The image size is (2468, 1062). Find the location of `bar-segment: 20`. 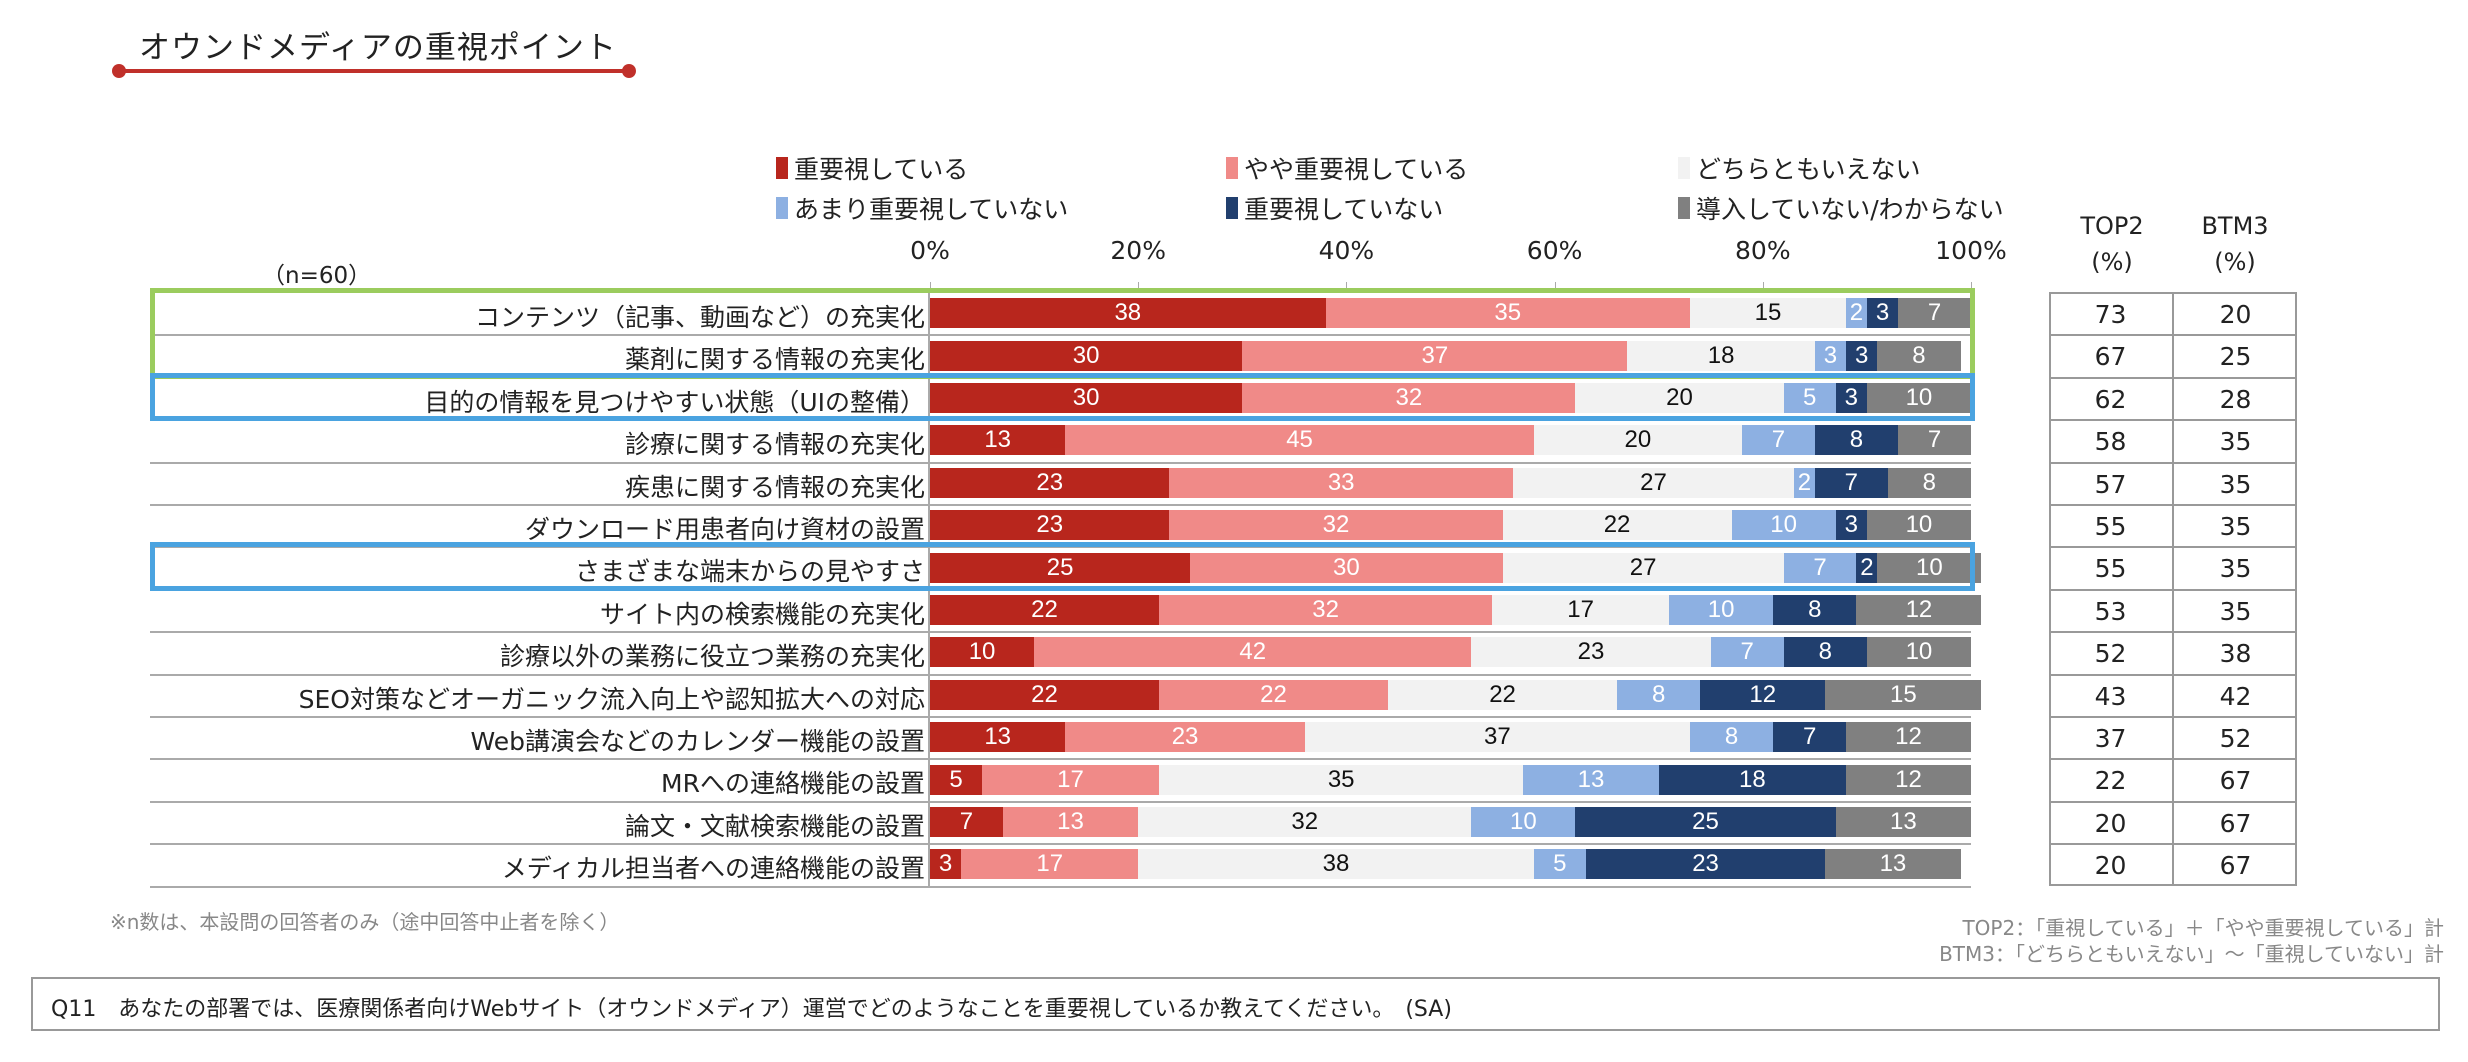

bar-segment: 20 is located at coordinates (1679, 398).